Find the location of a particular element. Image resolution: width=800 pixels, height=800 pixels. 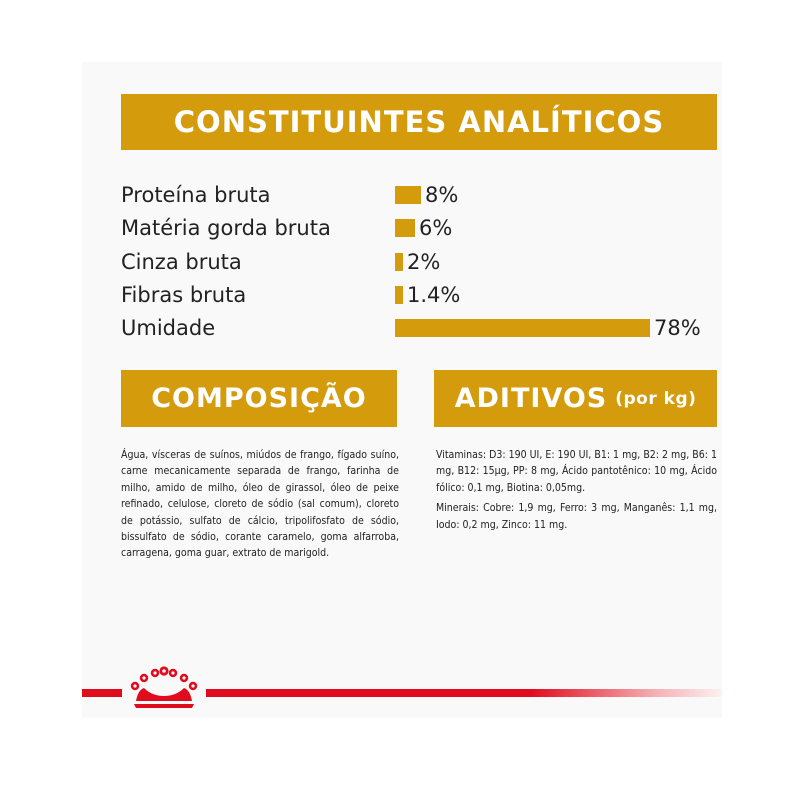

analytics-row: Cinza bruta 2% is located at coordinates (421, 262).